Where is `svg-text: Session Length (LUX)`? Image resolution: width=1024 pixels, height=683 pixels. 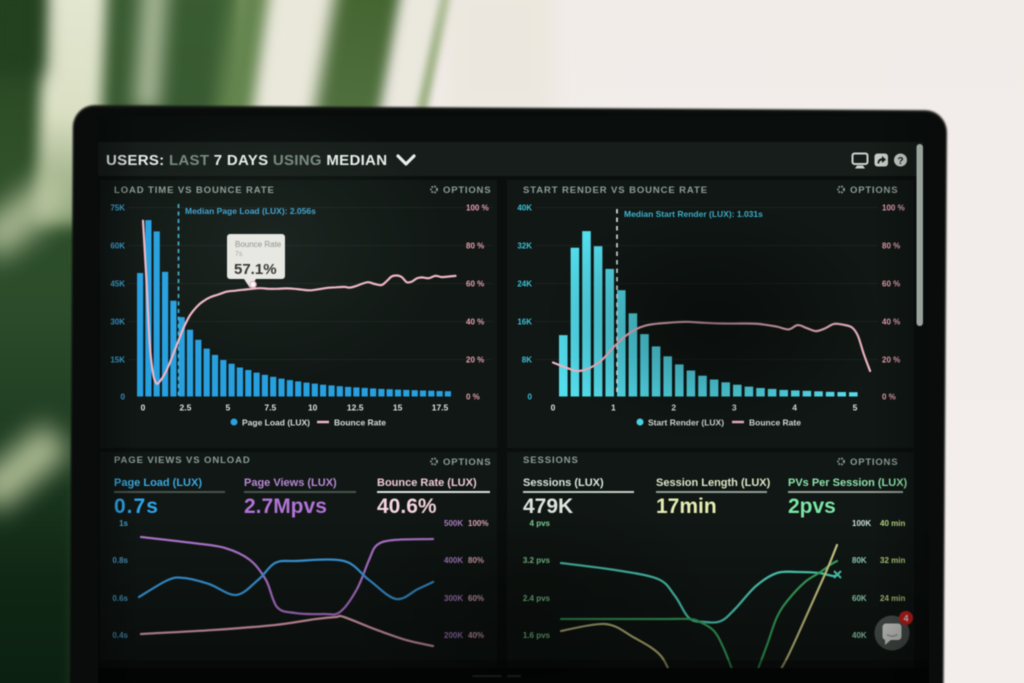
svg-text: Session Length (LUX) is located at coordinates (713, 483).